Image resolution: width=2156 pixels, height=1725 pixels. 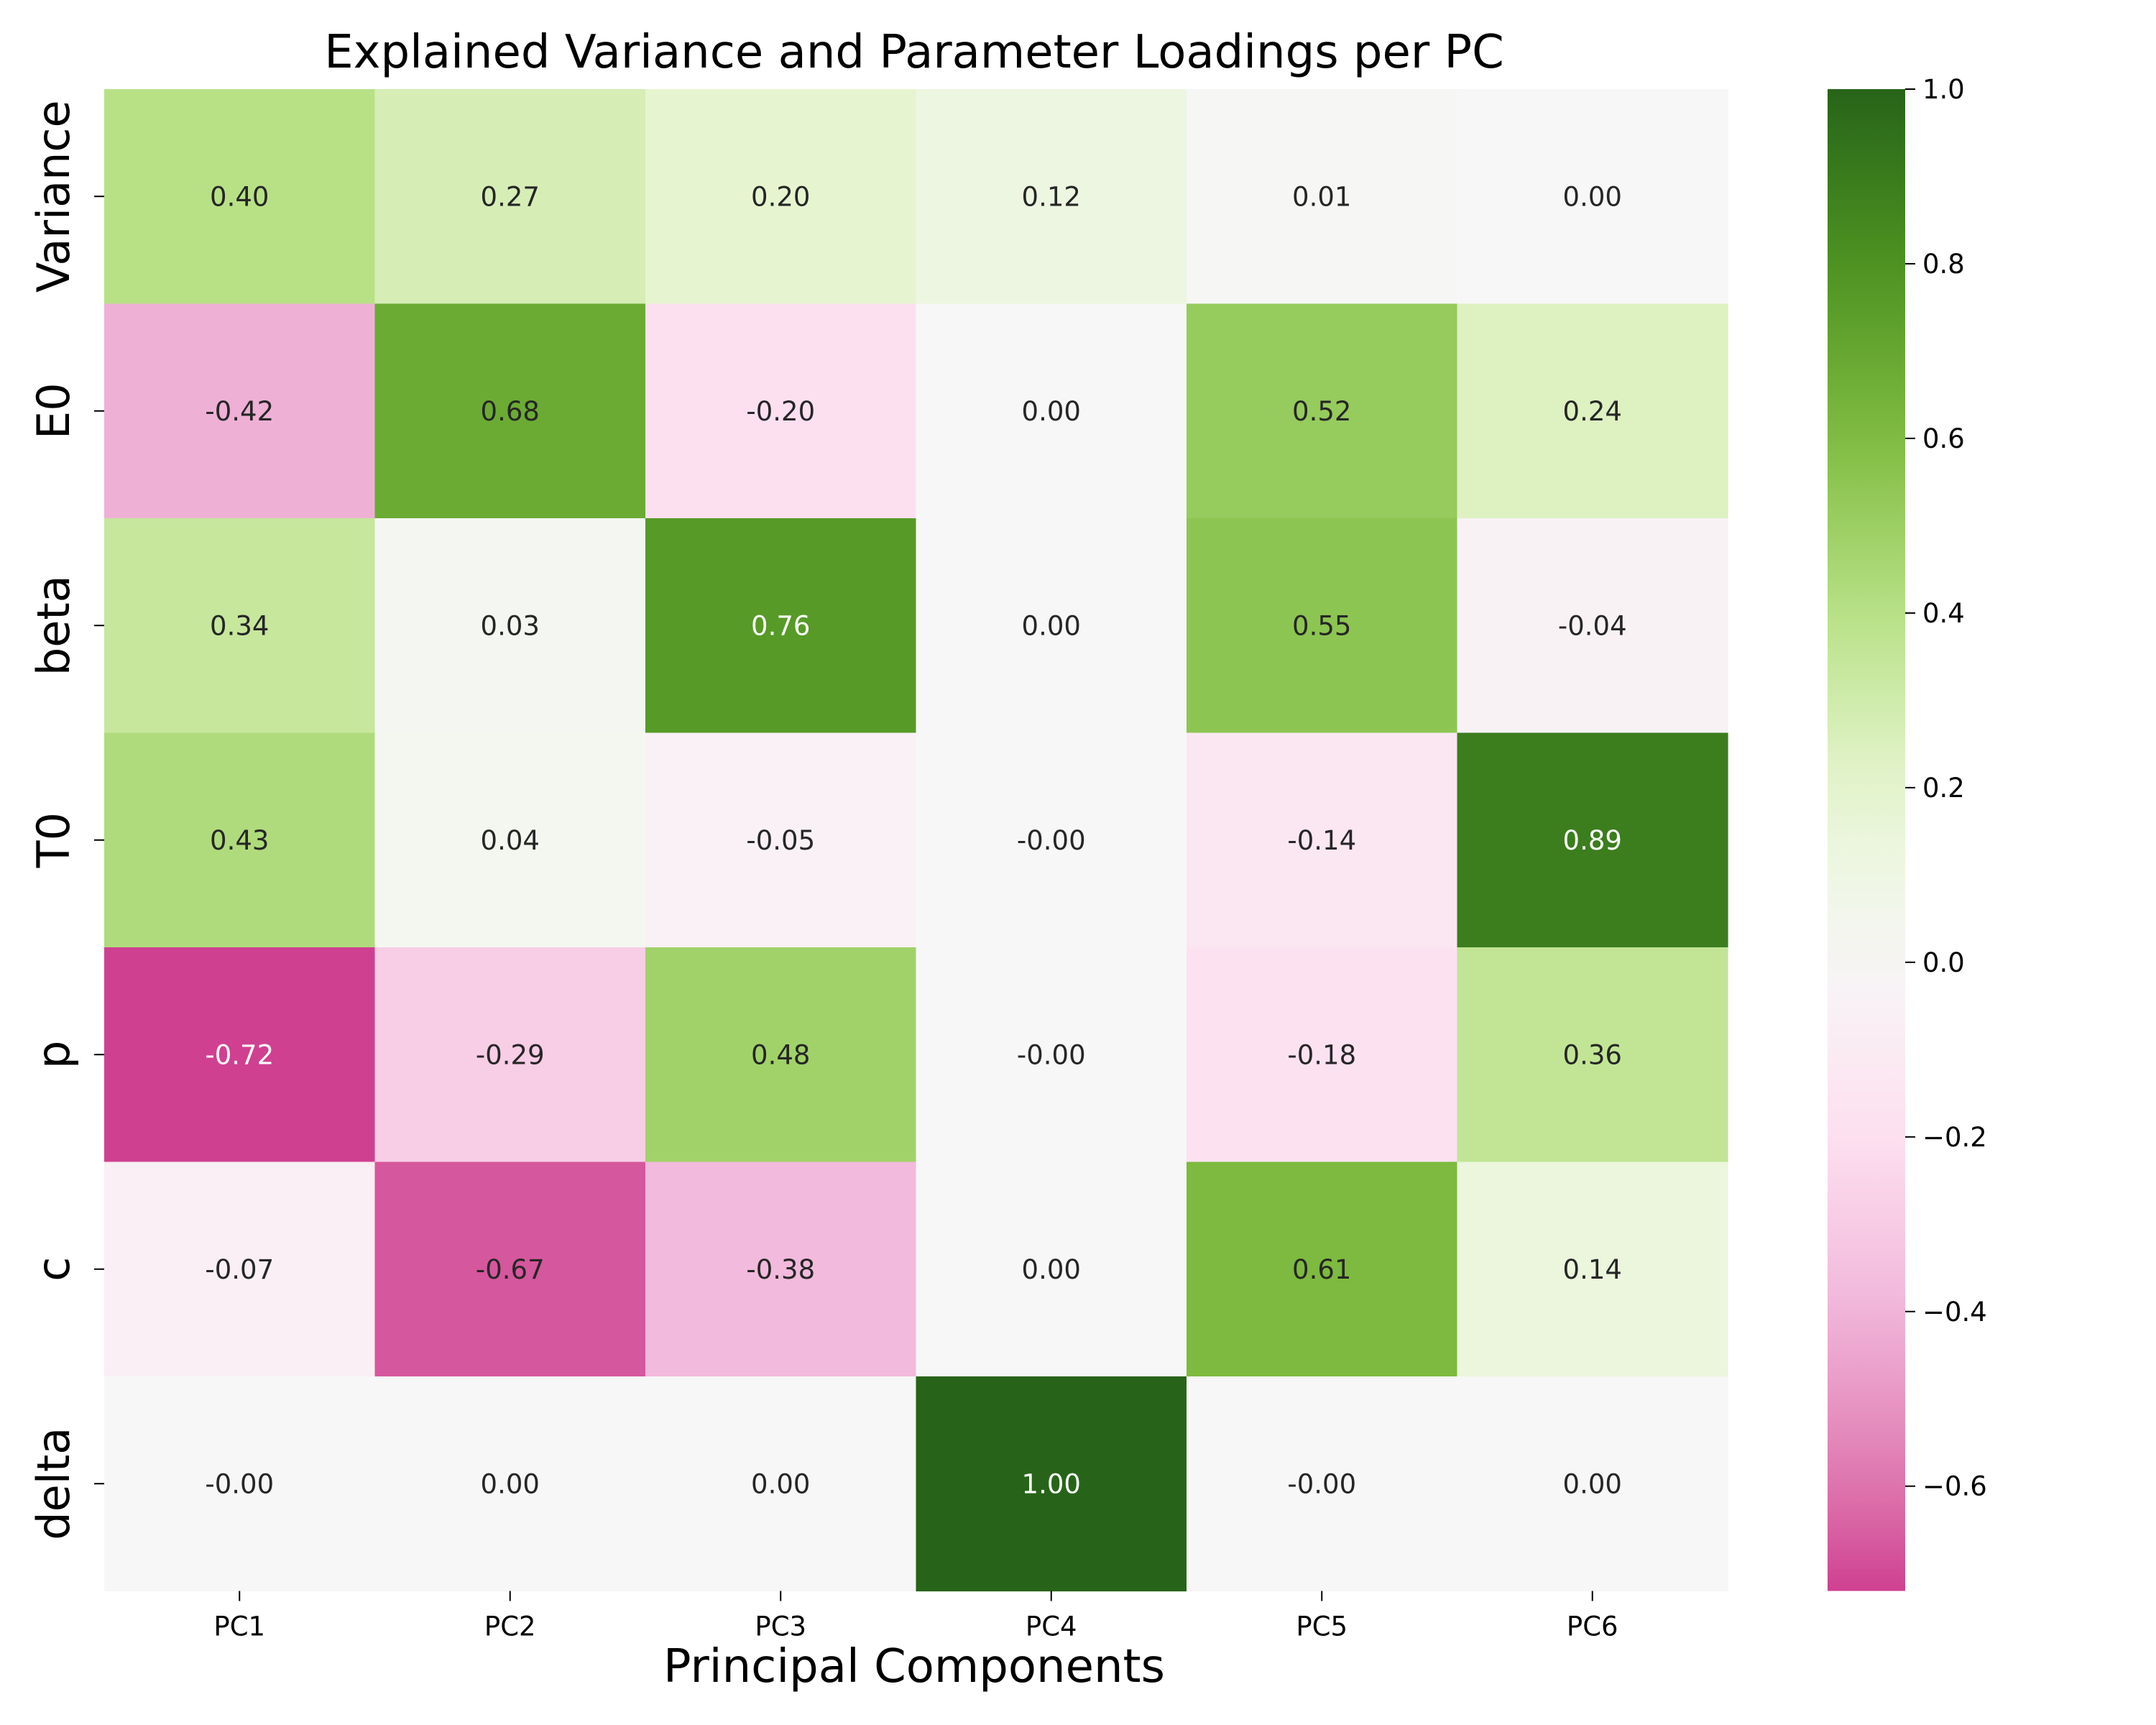 What do you see at coordinates (914, 1666) in the screenshot?
I see `x-axis-label: Principal Components` at bounding box center [914, 1666].